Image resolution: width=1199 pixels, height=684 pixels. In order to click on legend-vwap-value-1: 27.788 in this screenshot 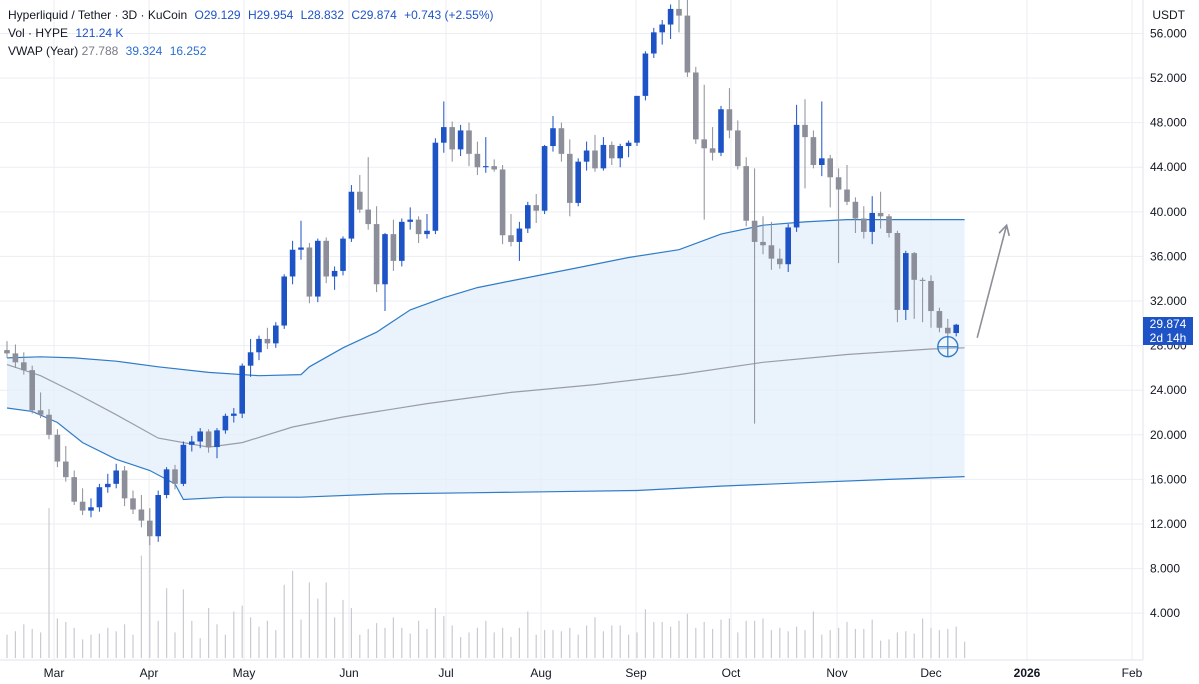, I will do `click(100, 51)`.